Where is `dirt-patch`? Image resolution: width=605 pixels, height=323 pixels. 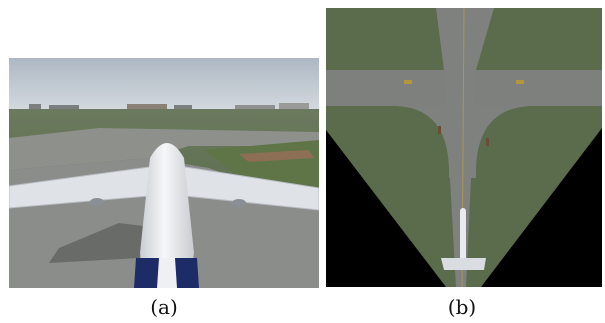 dirt-patch is located at coordinates (276, 156).